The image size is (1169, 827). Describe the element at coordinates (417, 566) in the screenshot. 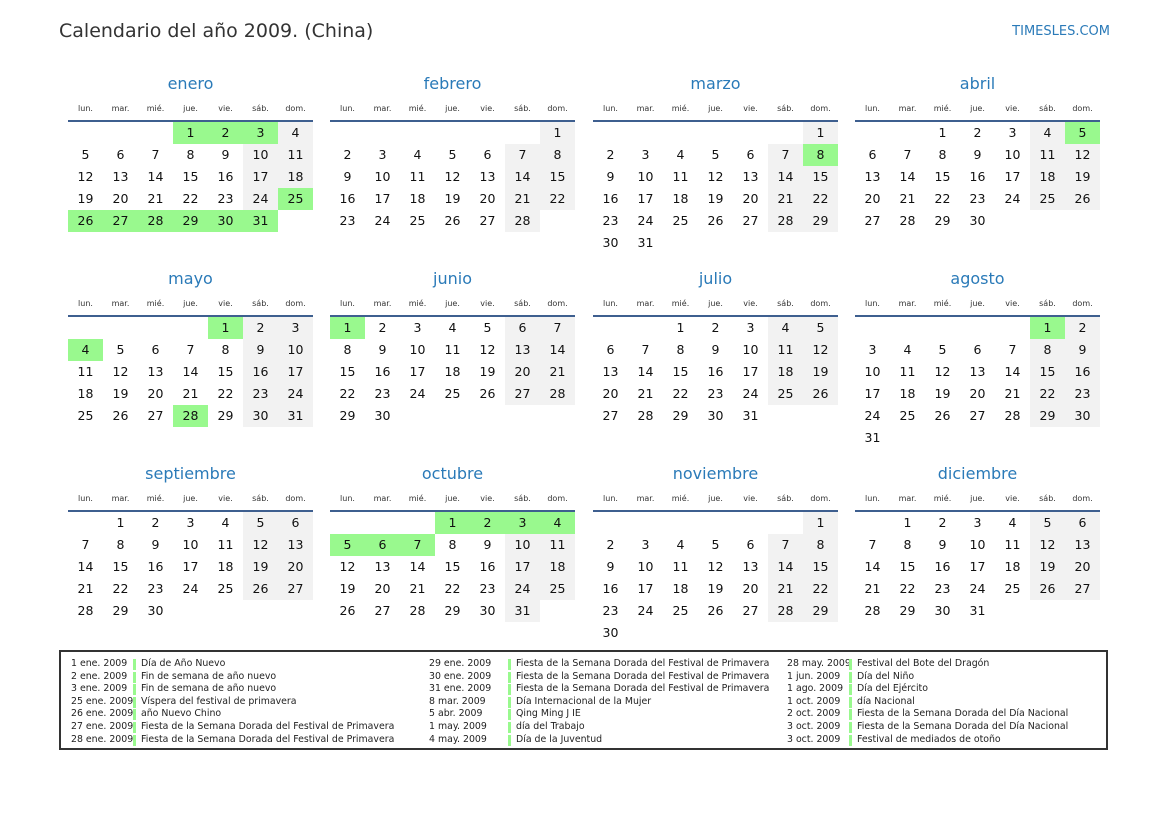

I see `day-cell: 14` at that location.